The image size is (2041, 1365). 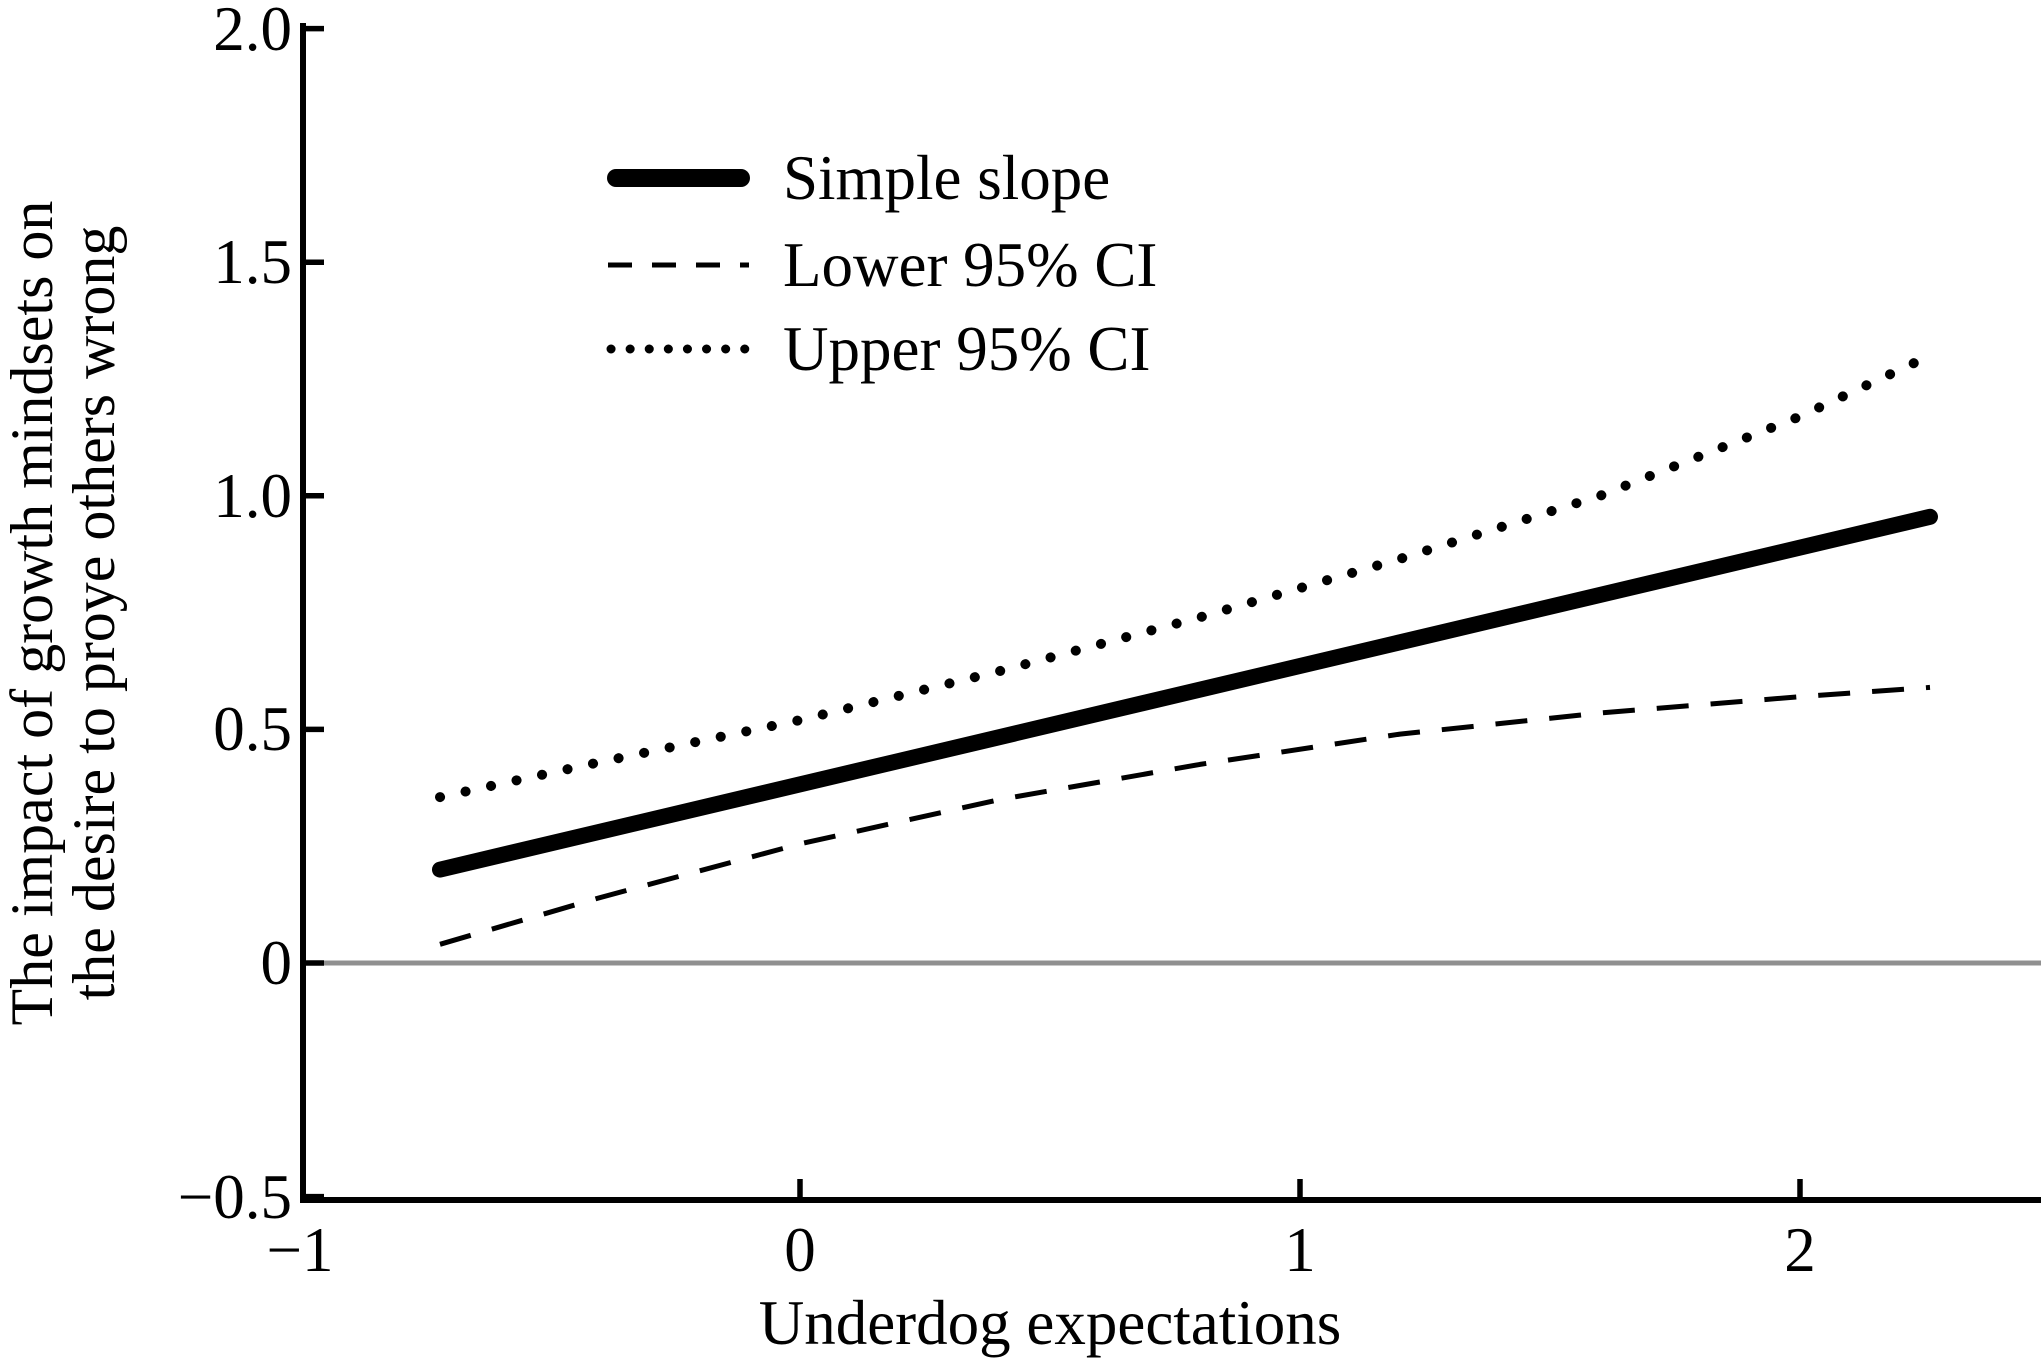 I want to click on dotted-line-swatch-icon, so click(x=678, y=349).